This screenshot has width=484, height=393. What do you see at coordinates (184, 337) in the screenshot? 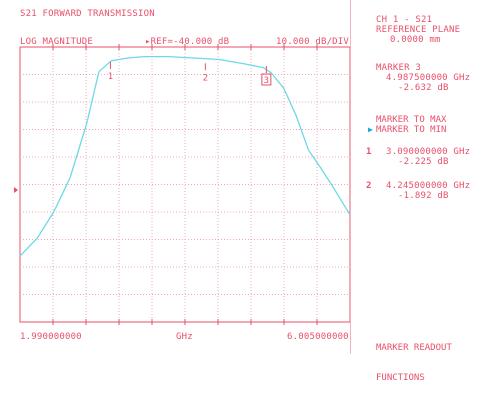
I see `x-unit-label: GHz` at bounding box center [184, 337].